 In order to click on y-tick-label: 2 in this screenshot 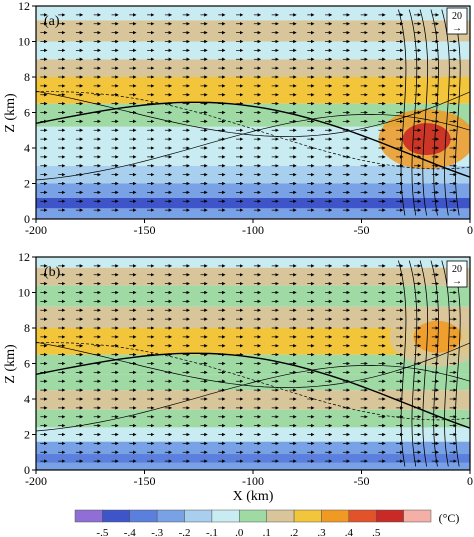, I will do `click(27, 184)`.